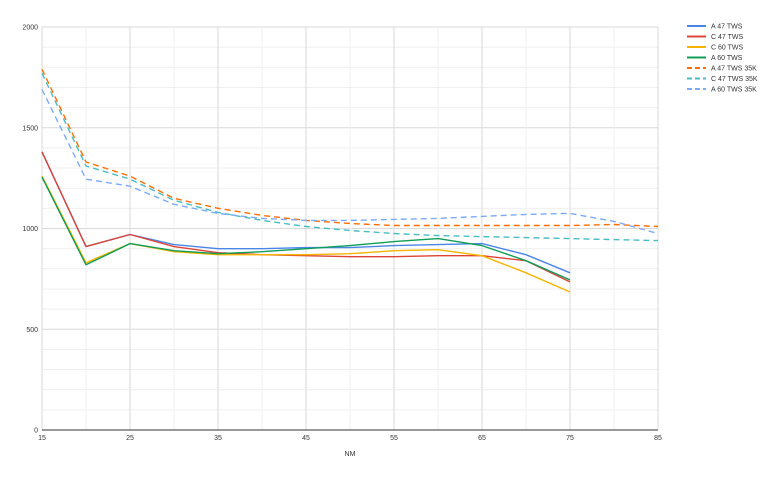 The height and width of the screenshot is (481, 779). I want to click on y-tick-label: 1000, so click(30, 229).